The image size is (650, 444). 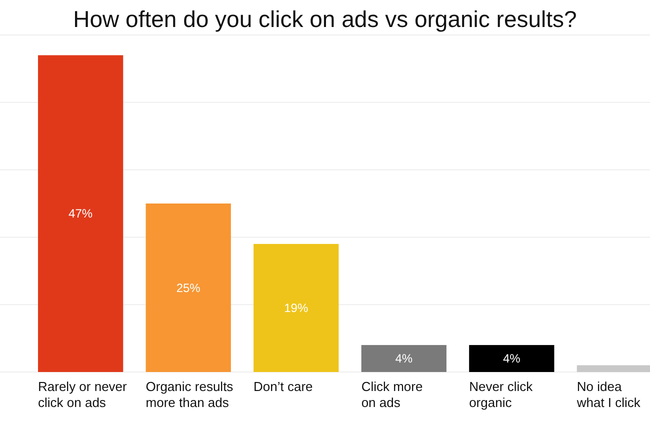 I want to click on x-tick-label: No idea what I click, so click(x=608, y=394).